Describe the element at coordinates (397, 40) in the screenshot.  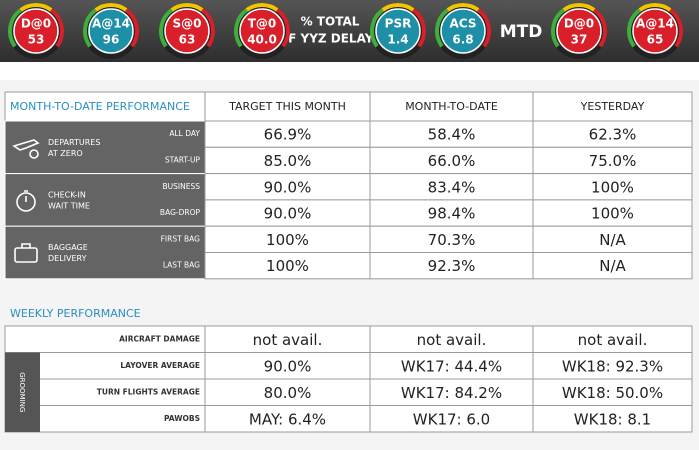
I see `gauge-value: 1.4` at that location.